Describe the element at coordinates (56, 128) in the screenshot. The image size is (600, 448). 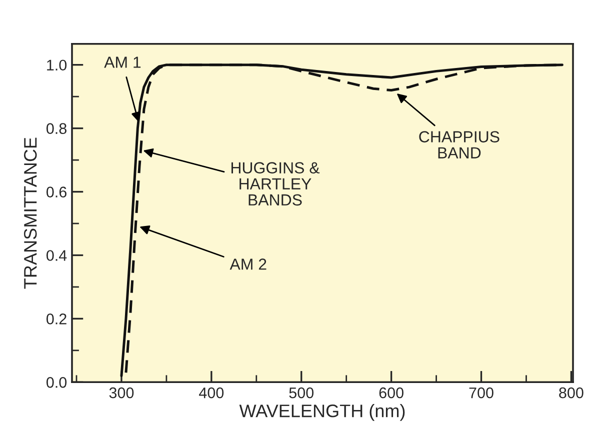
I see `y-tick-label: 0.8` at that location.